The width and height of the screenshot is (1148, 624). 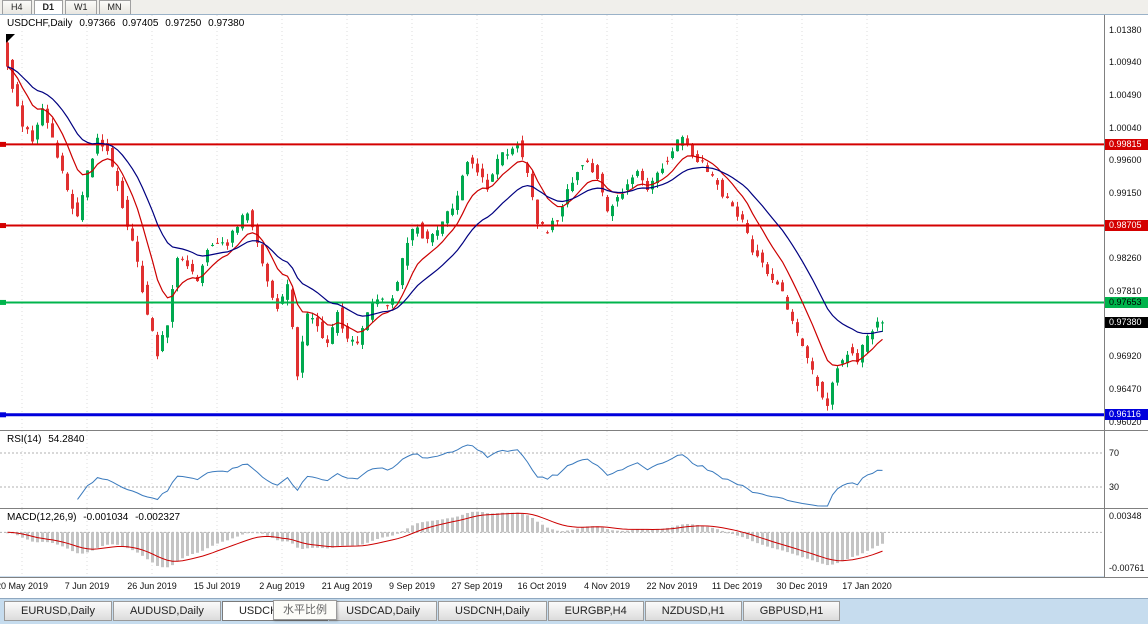 I want to click on chart-tab-EURGBP: EURGBP,H4, so click(x=595, y=611).